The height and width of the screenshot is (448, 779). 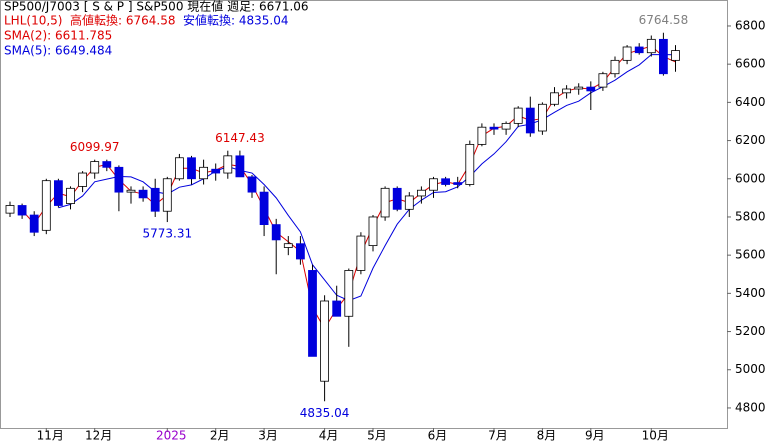 I want to click on x-tick-label: 9月, so click(x=595, y=436).